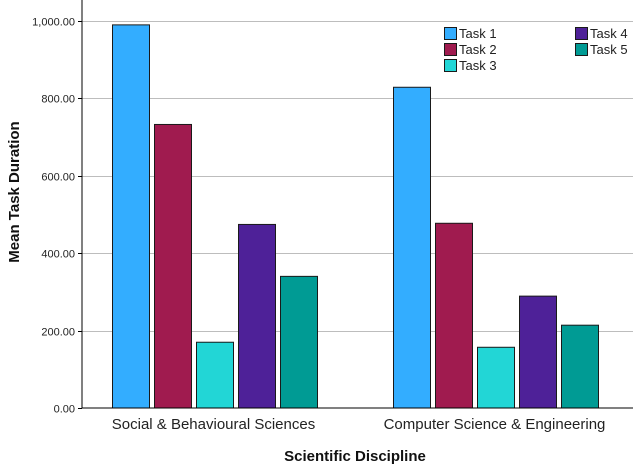 The height and width of the screenshot is (472, 638). I want to click on y-tick-label: 400.00, so click(58, 255).